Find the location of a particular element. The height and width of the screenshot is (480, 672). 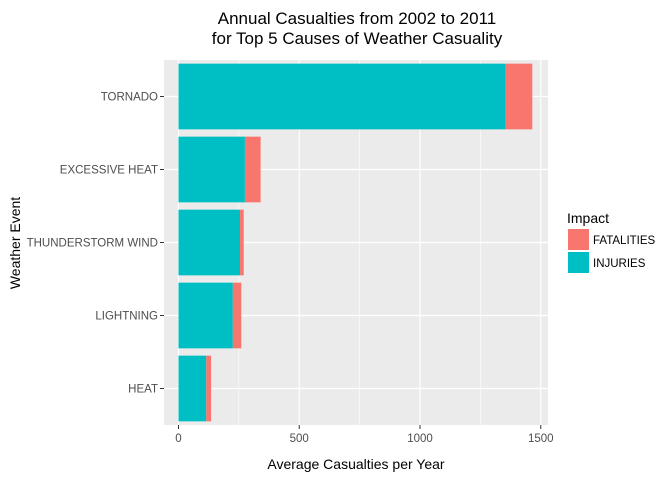

legend: Impact FATALITIES INJURIES is located at coordinates (611, 241).